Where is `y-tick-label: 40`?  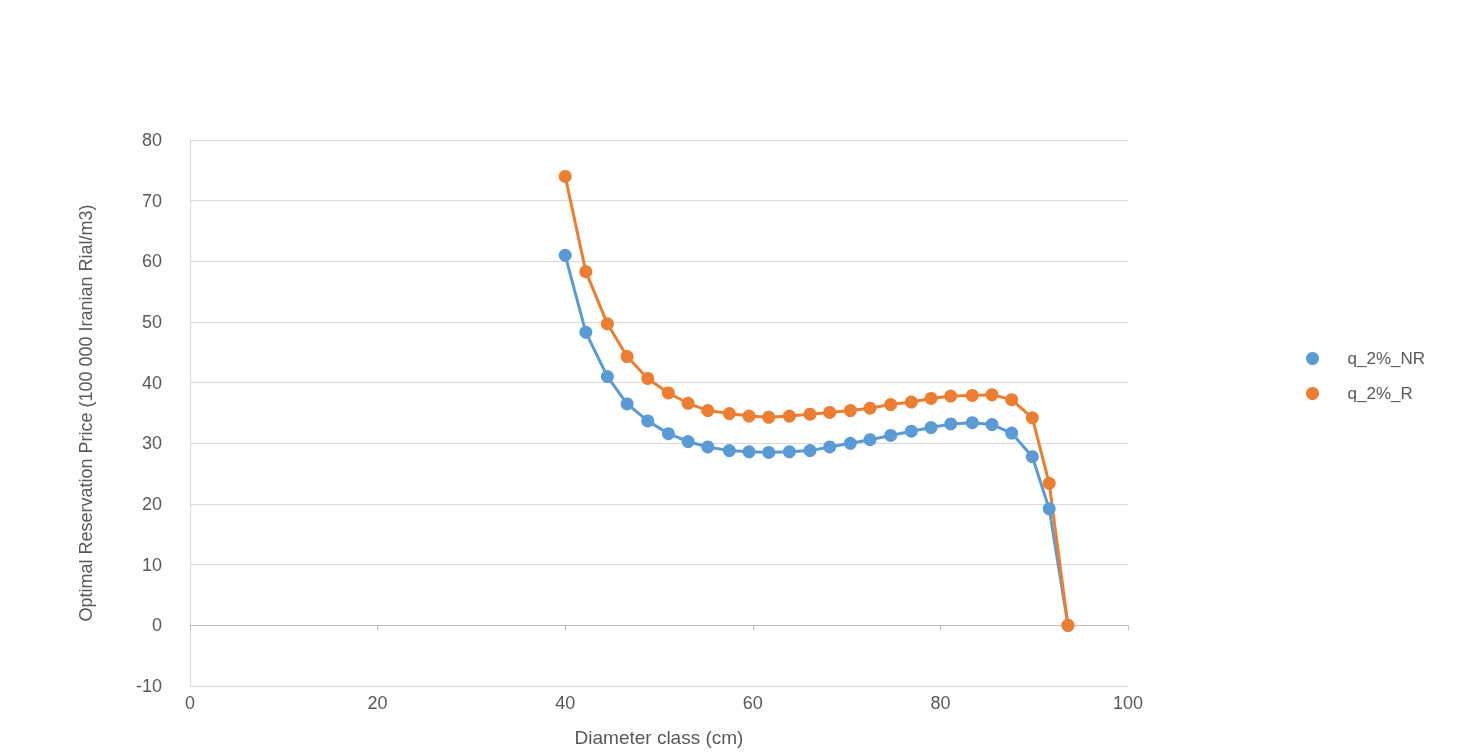
y-tick-label: 40 is located at coordinates (151, 382).